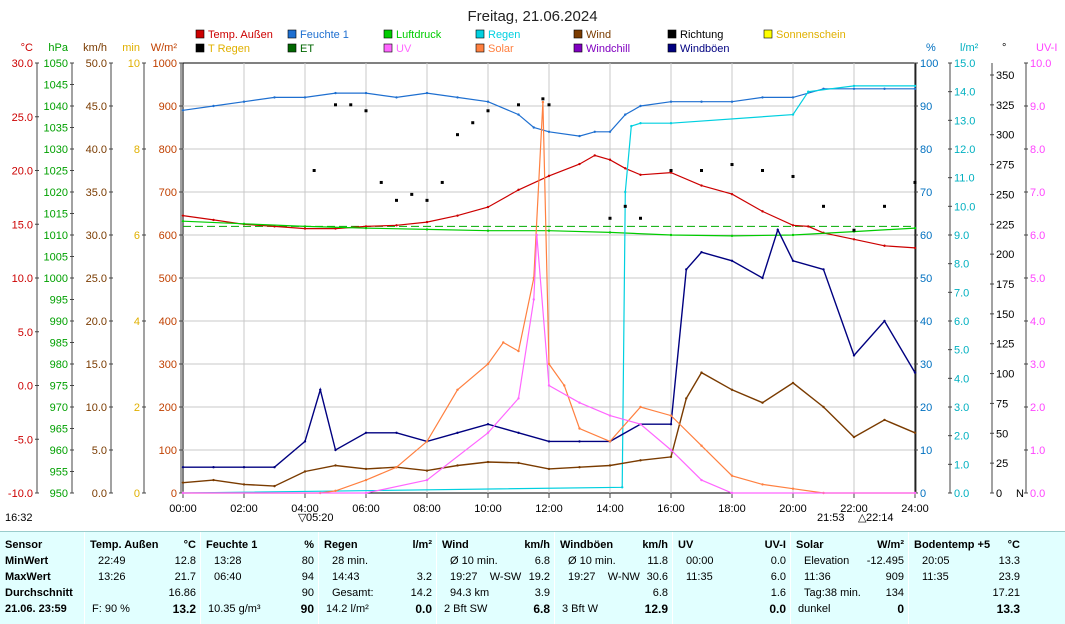  Describe the element at coordinates (27, 48) in the screenshot. I see `axis-unit-left: °C` at that location.